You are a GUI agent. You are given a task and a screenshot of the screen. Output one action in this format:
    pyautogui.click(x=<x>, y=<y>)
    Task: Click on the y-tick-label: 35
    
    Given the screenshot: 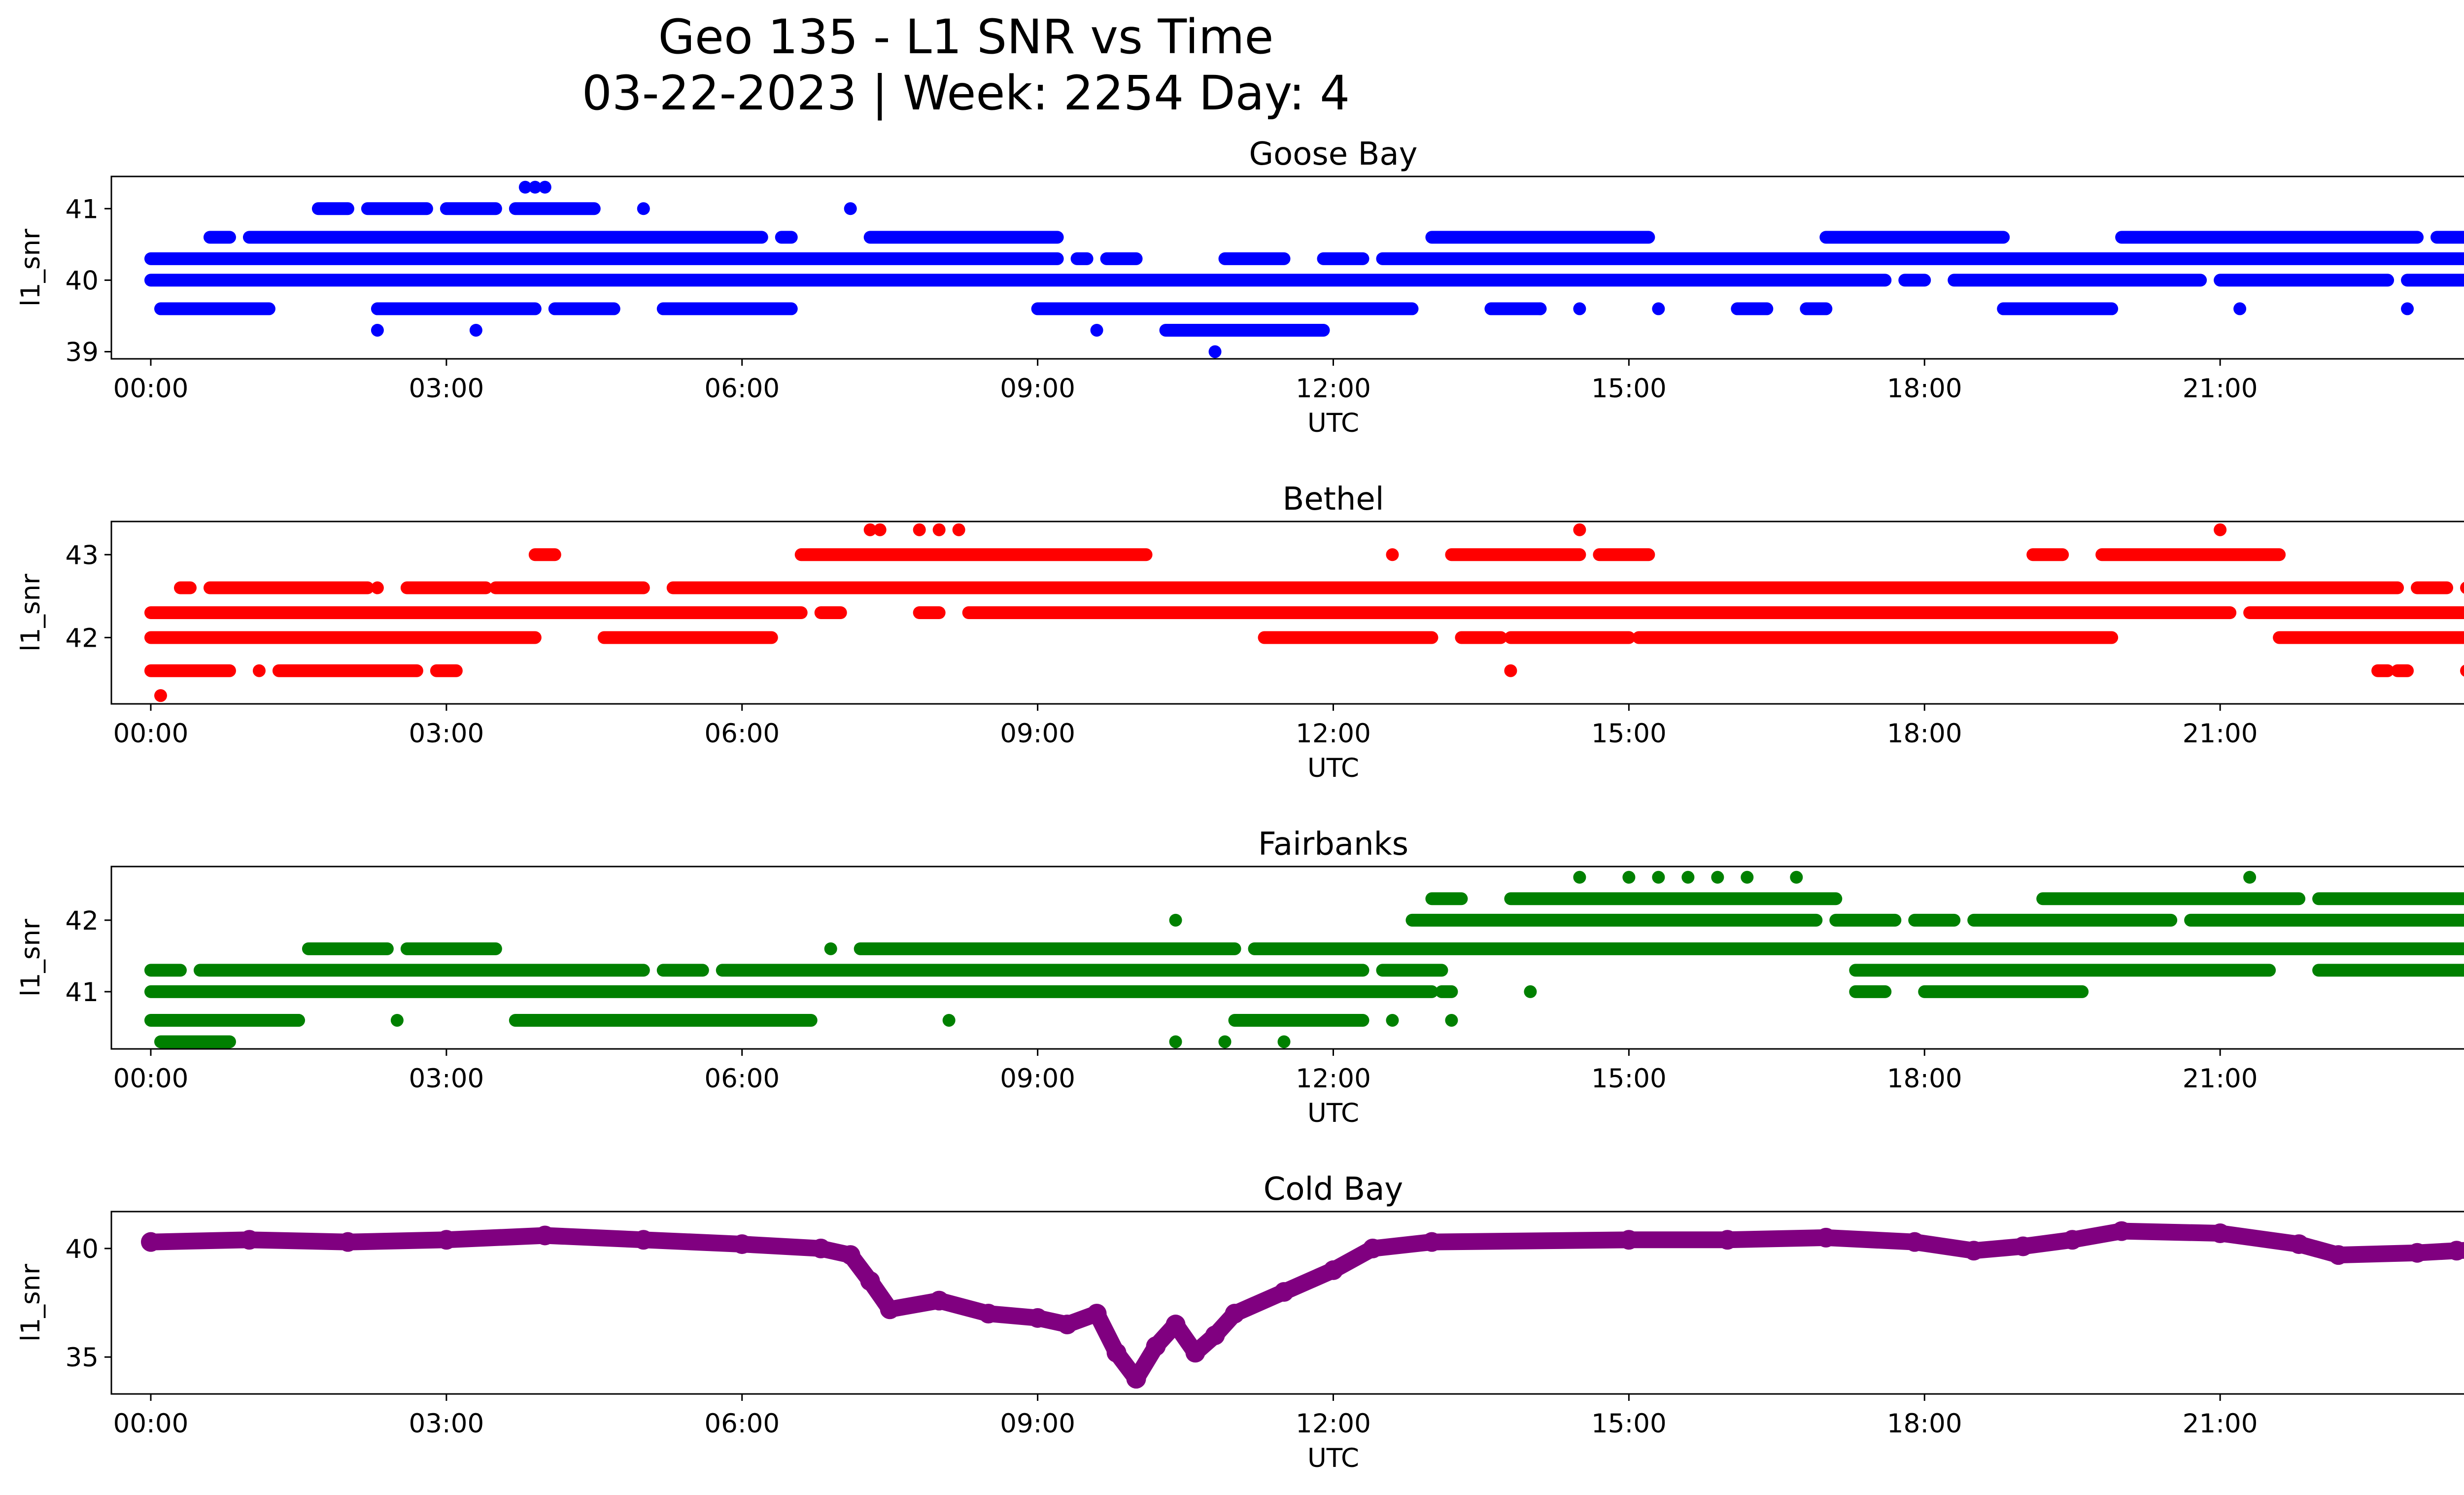 What is the action you would take?
    pyautogui.click(x=82, y=1358)
    